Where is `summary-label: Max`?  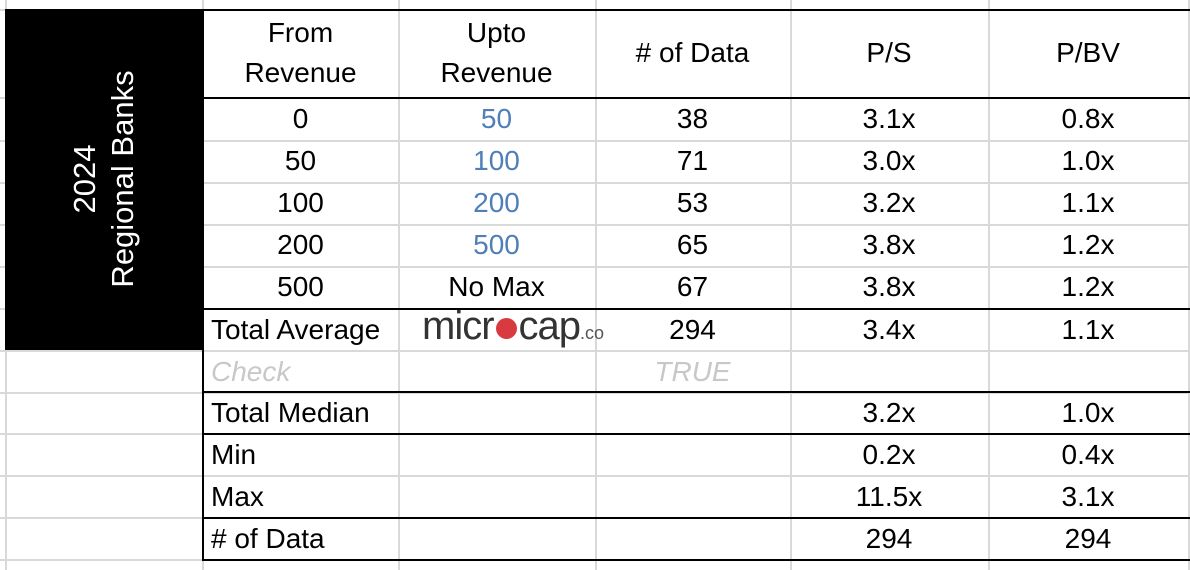
summary-label: Max is located at coordinates (237, 496).